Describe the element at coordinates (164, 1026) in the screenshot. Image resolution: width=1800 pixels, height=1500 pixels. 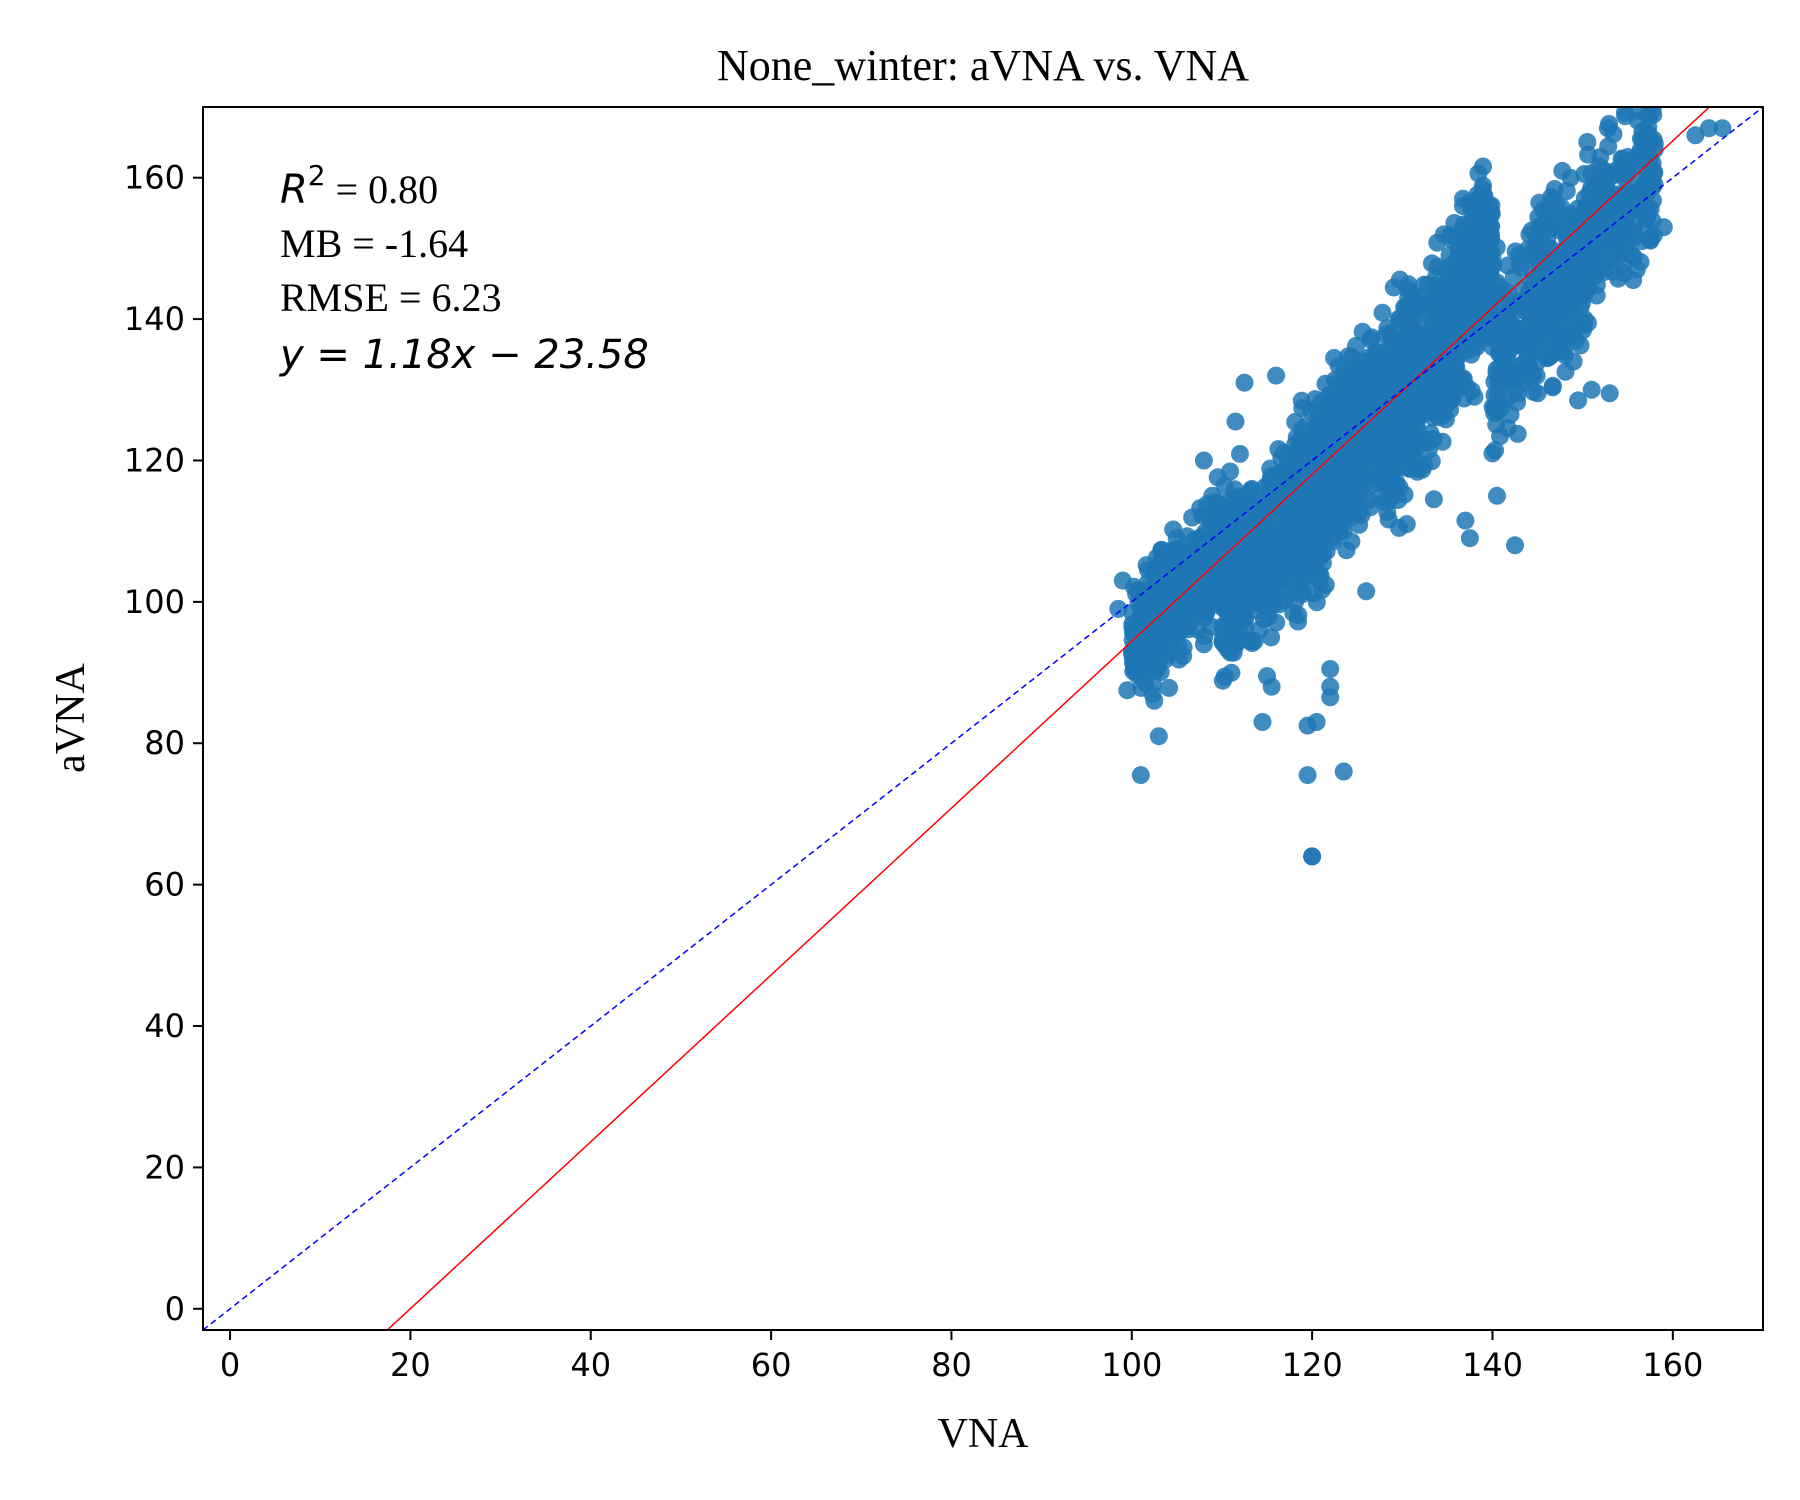
I see `y-tick-label: 40` at that location.